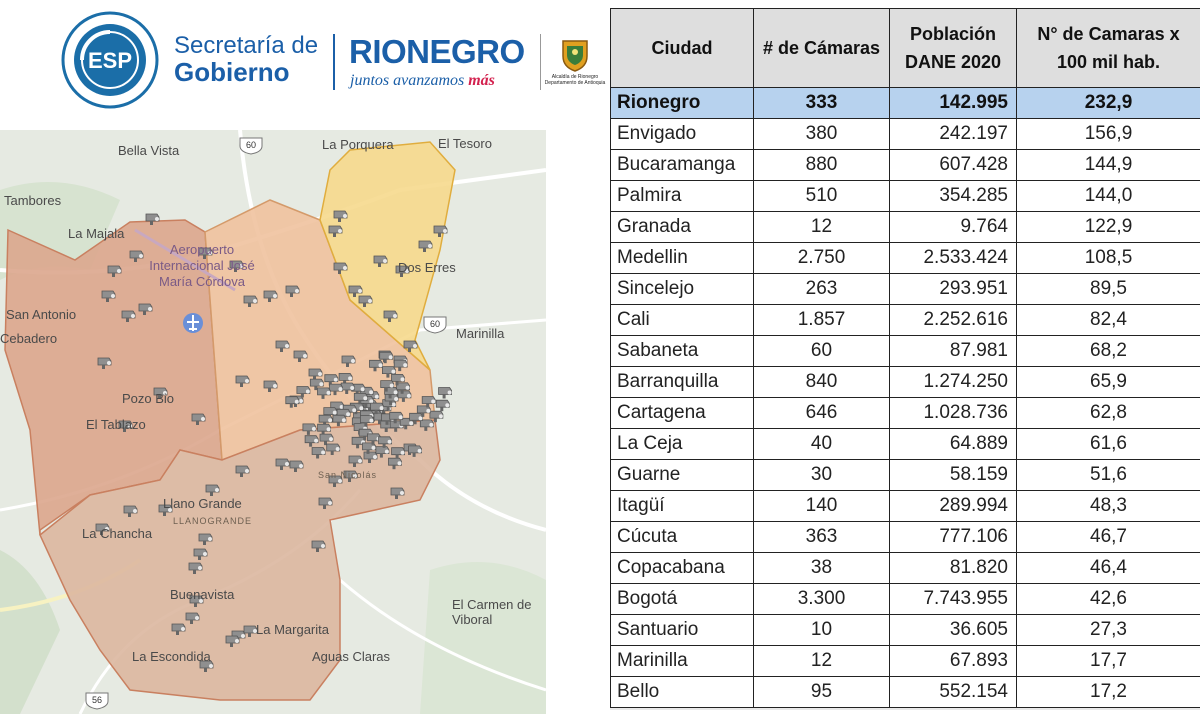 The image size is (1200, 720). What do you see at coordinates (1108, 351) in the screenshot?
I see `cell-ratio: 68,2` at bounding box center [1108, 351].